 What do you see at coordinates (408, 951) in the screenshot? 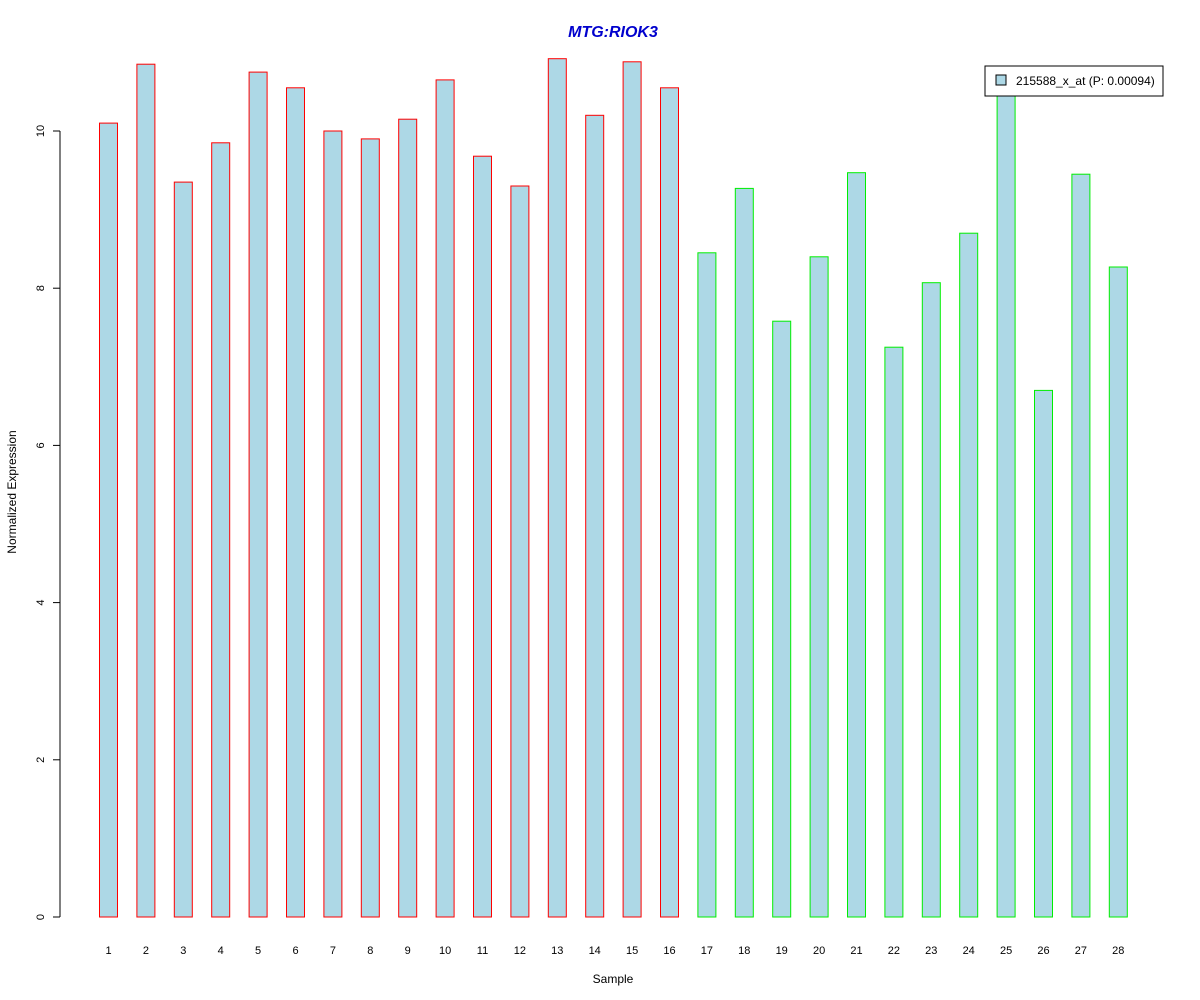
I see `x-tick-label: 9` at bounding box center [408, 951].